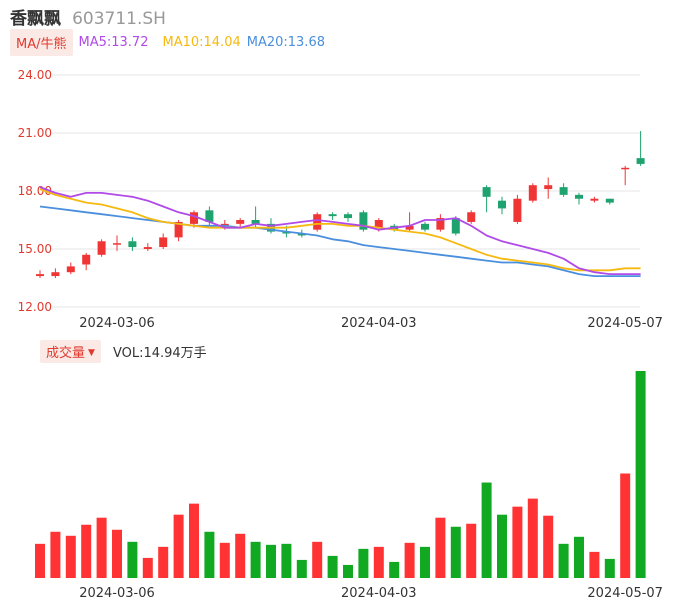 Image resolution: width=686 pixels, height=606 pixels. What do you see at coordinates (119, 19) in the screenshot?
I see `stock-code: 603711.SH` at bounding box center [119, 19].